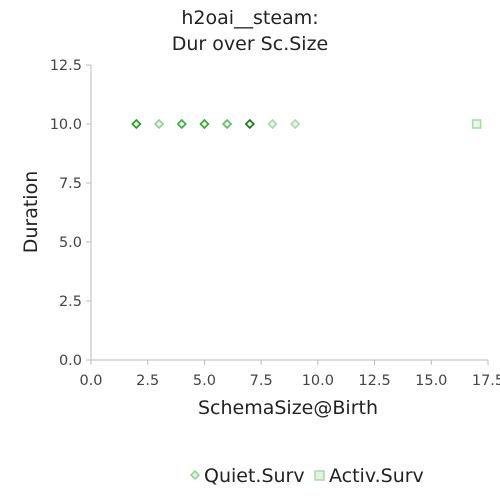  Describe the element at coordinates (431, 381) in the screenshot. I see `x-tick-label: 15.0` at that location.